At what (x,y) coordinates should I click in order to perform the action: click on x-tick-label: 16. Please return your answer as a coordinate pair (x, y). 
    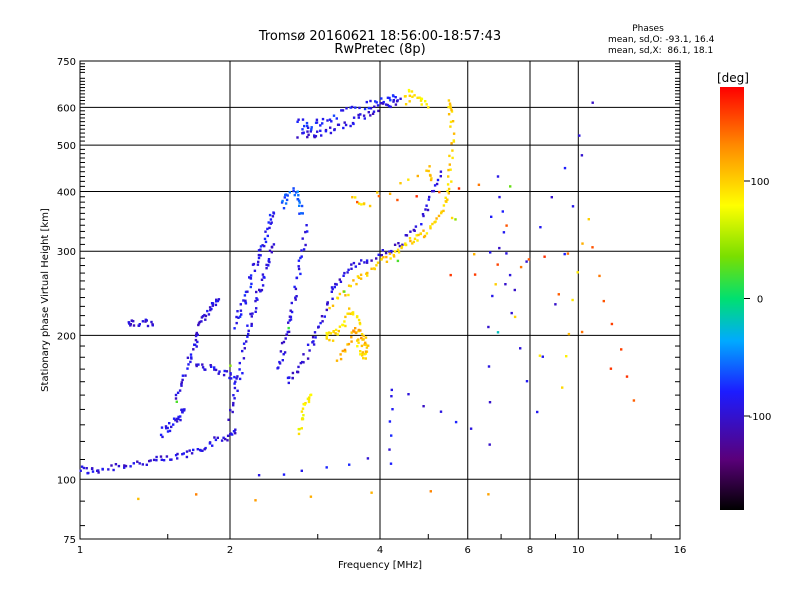
    Looking at the image, I should click on (680, 550).